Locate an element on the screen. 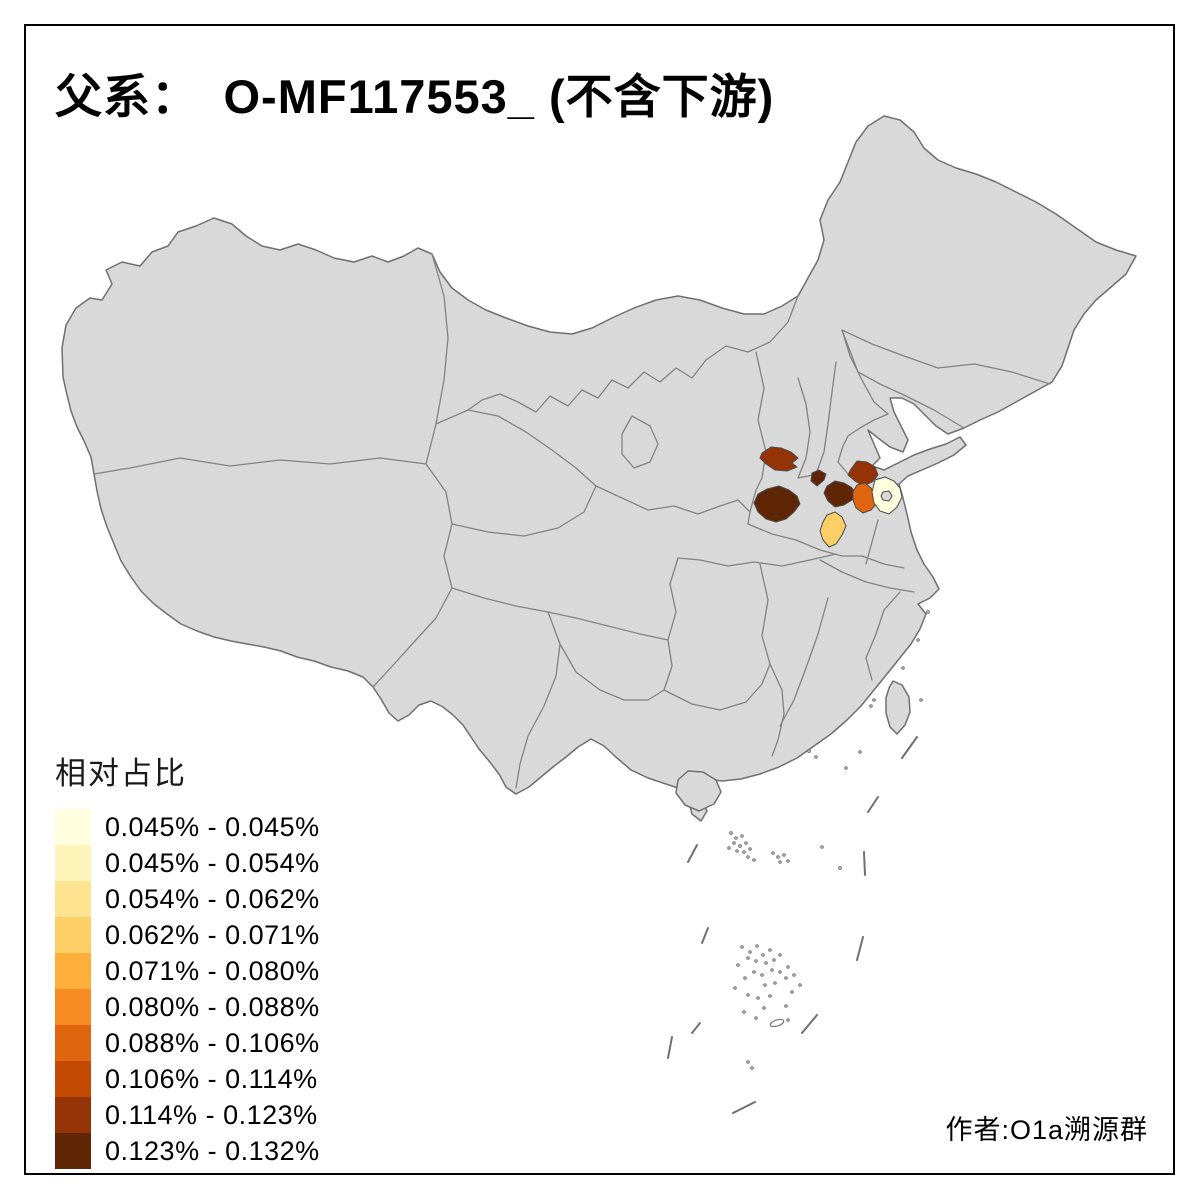 The image size is (1200, 1200). legend-item: 0.088% - 0.106% is located at coordinates (187, 1043).